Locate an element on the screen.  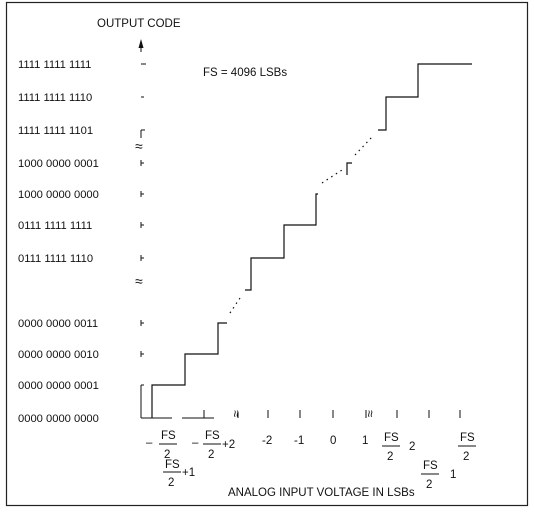
code-label-3: 1000 0000 0001 is located at coordinates (58, 164).